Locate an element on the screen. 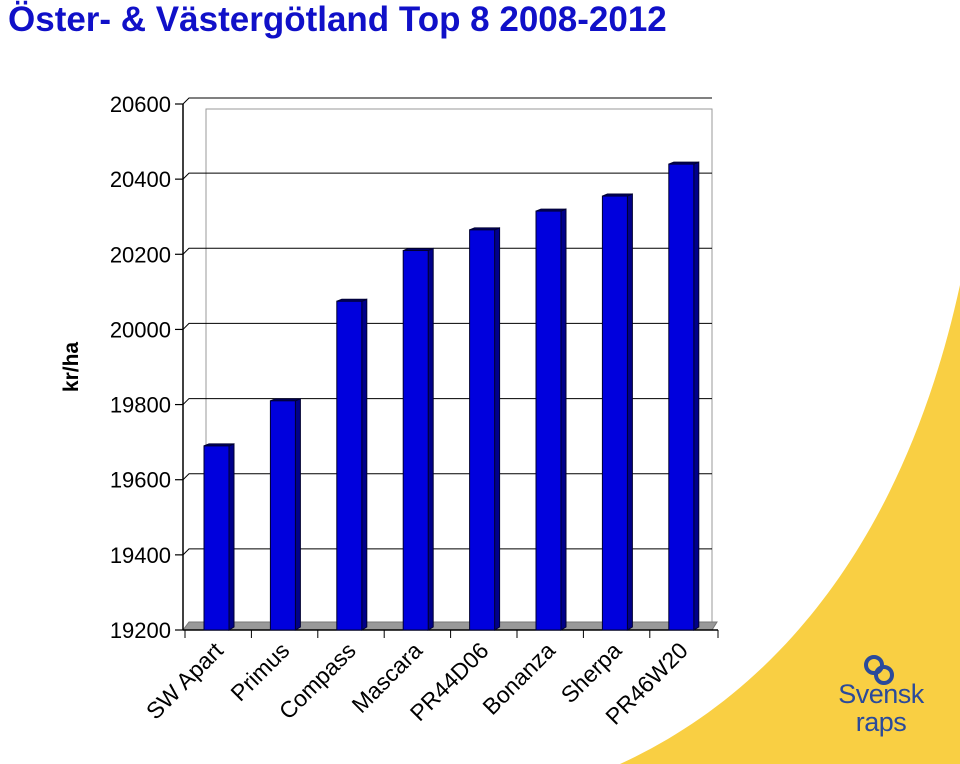  y-tick-label: 19800 is located at coordinates (140, 405).